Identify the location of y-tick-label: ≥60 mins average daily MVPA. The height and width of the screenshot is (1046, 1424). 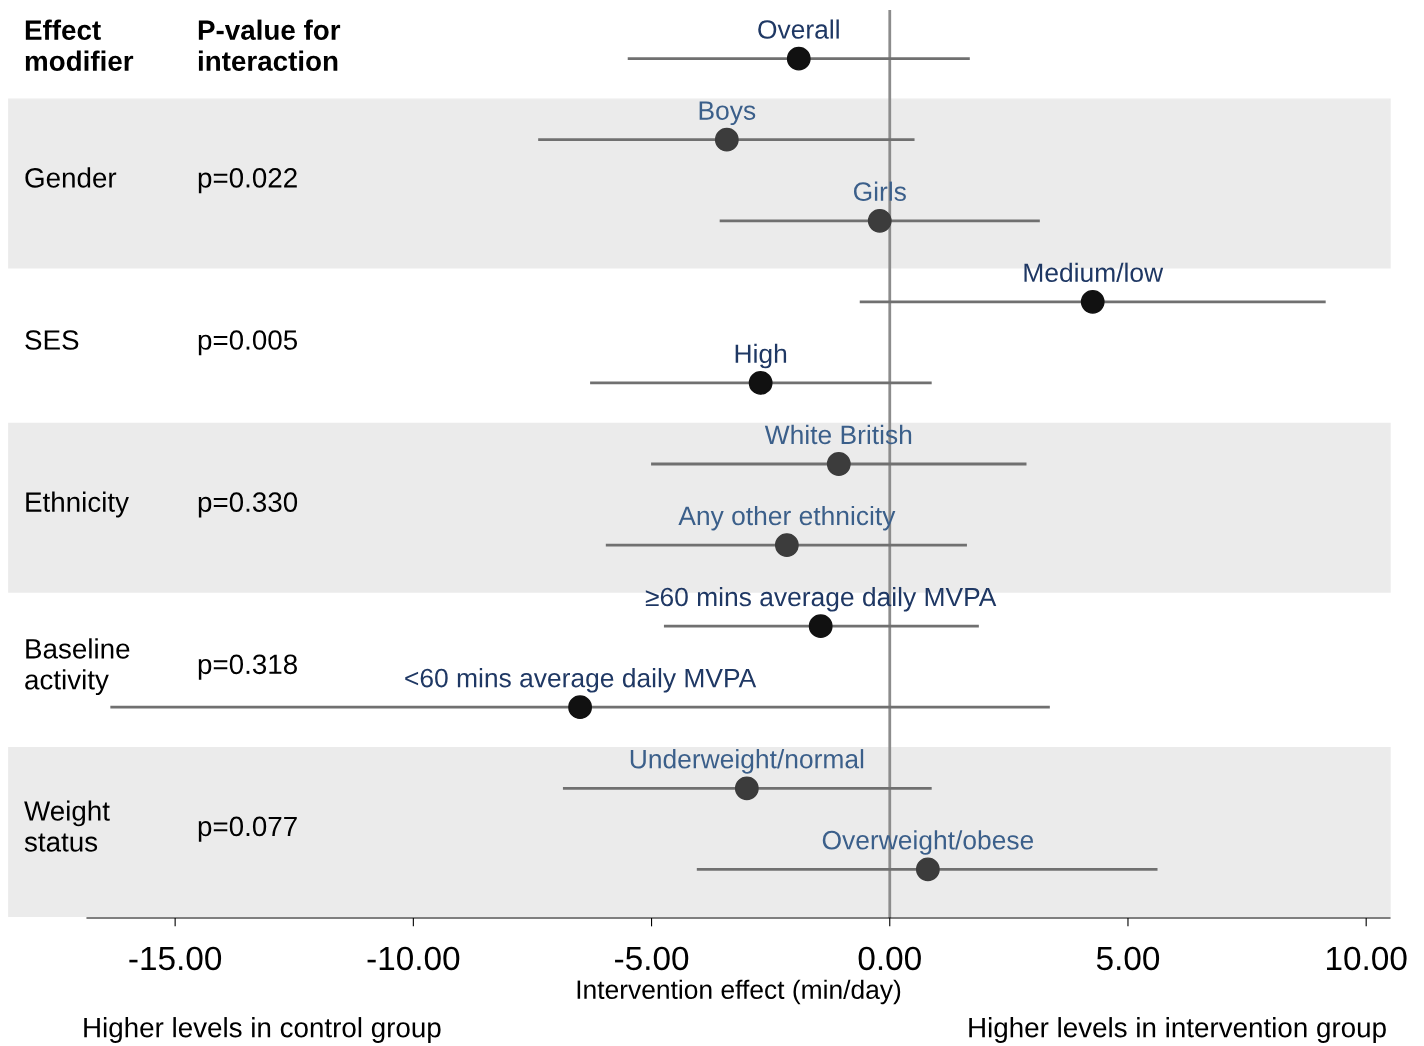
(821, 599).